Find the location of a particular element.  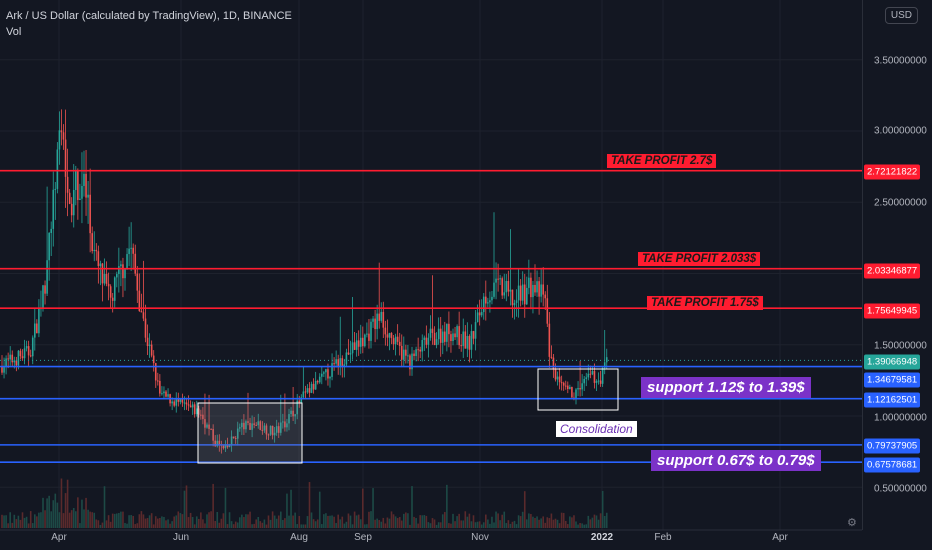

y-tick-label: 0.50000000 is located at coordinates (900, 489).